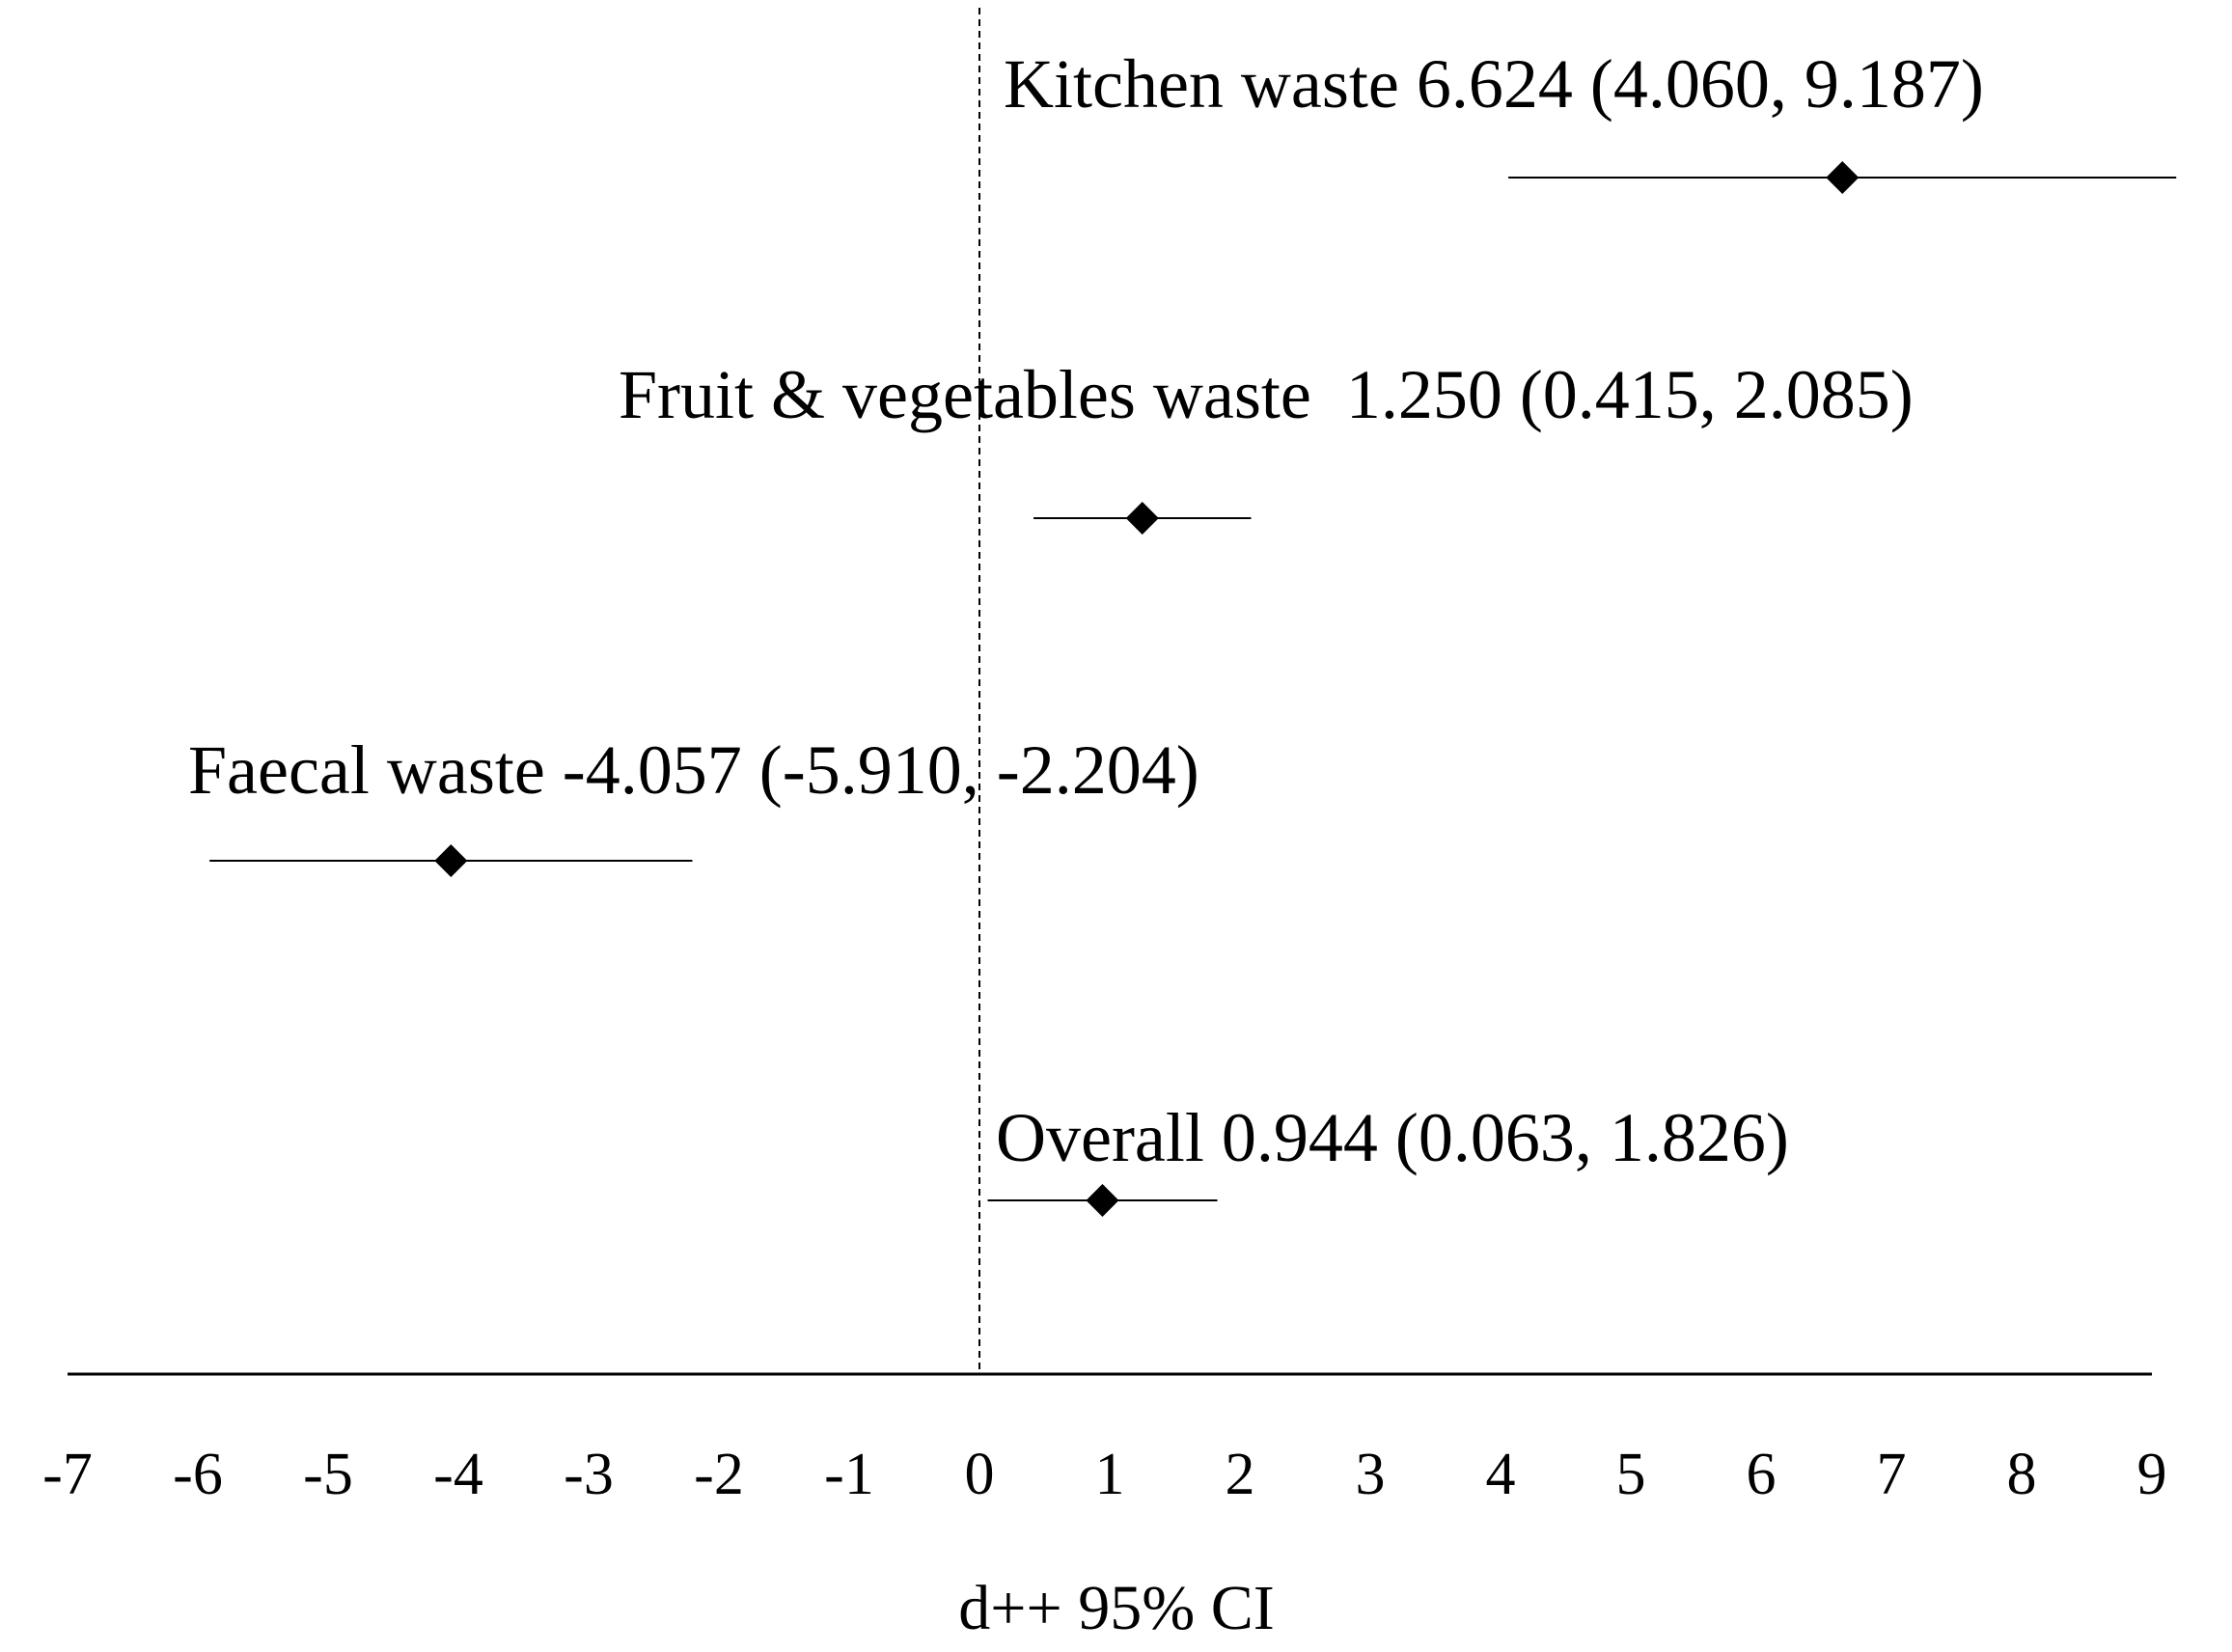 Image resolution: width=2232 pixels, height=1652 pixels. Describe the element at coordinates (1393, 1137) in the screenshot. I see `row-label: Overall 0.944 (0.063, 1.826)` at that location.